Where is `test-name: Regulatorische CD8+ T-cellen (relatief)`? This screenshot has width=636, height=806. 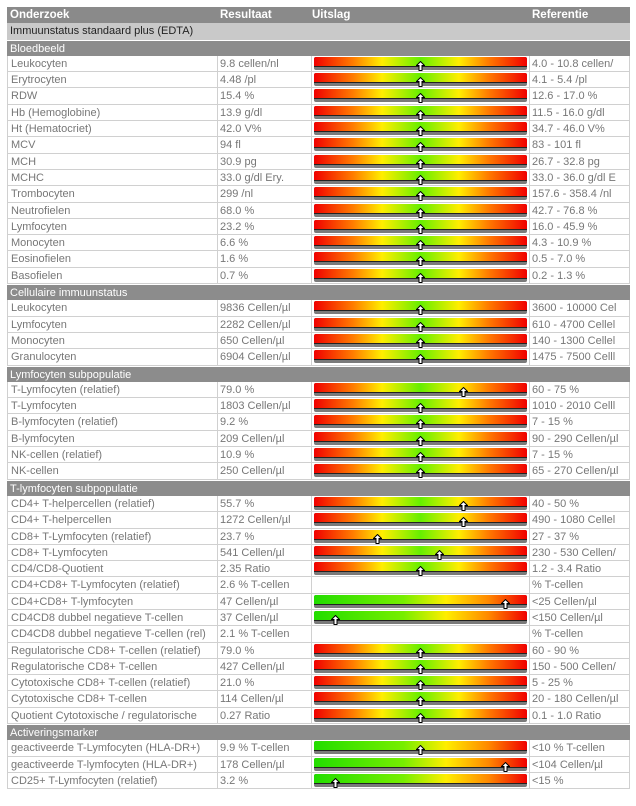 test-name: Regulatorische CD8+ T-cellen (relatief) is located at coordinates (112, 650).